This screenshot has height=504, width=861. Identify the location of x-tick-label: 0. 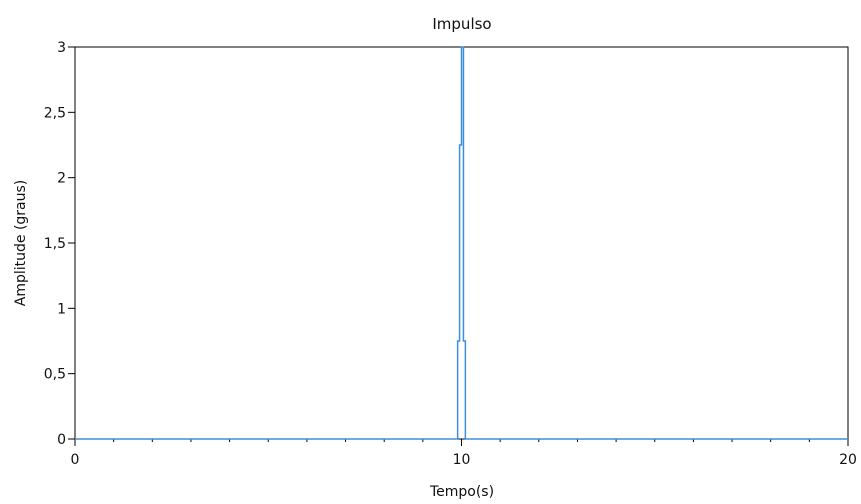
(75, 460).